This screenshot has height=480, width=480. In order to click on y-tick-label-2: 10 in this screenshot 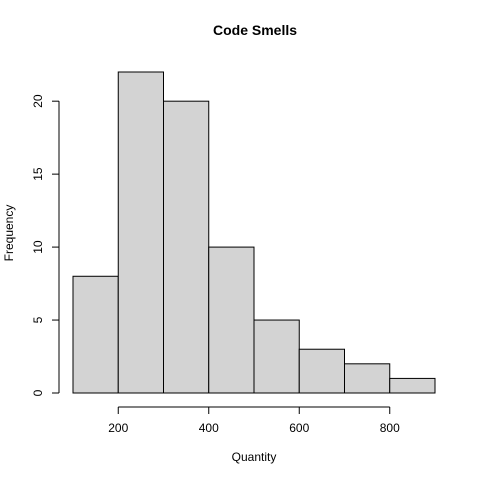, I will do `click(38, 247)`.